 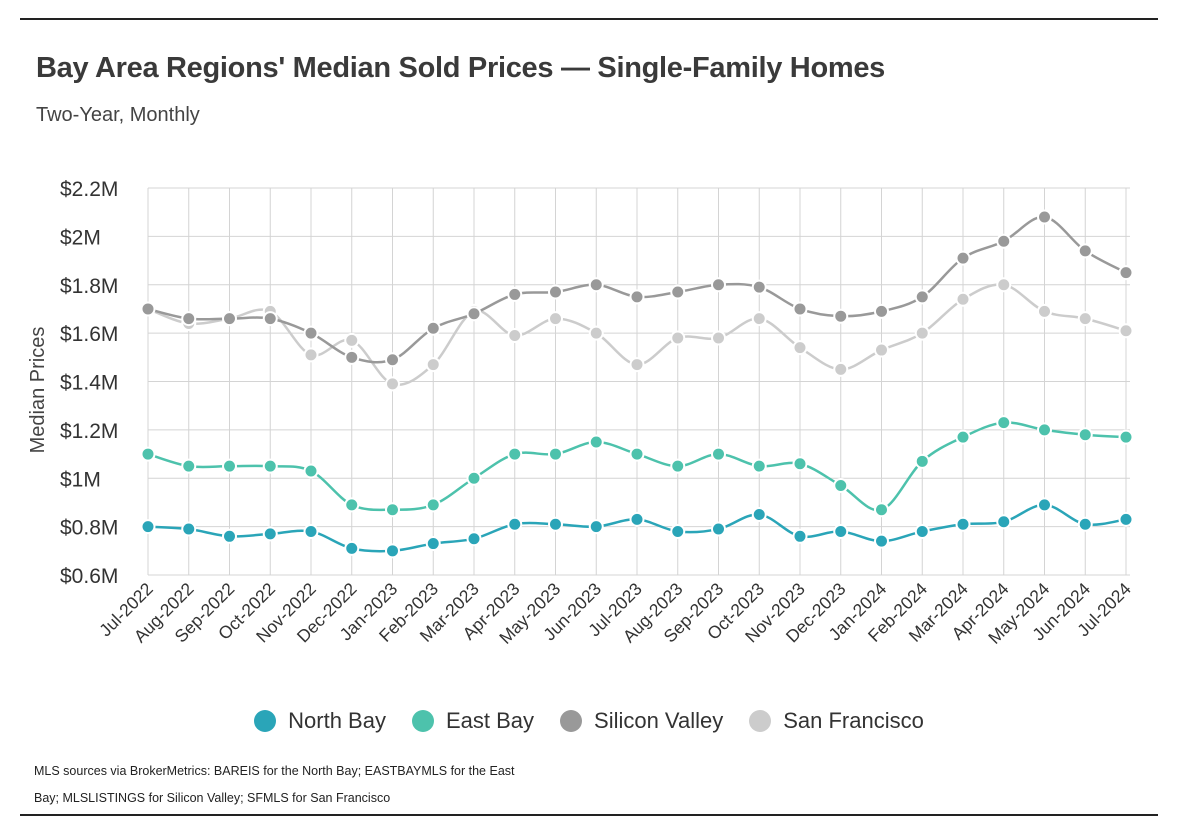 I want to click on legend-item-north-bay: North Bay, so click(x=320, y=721).